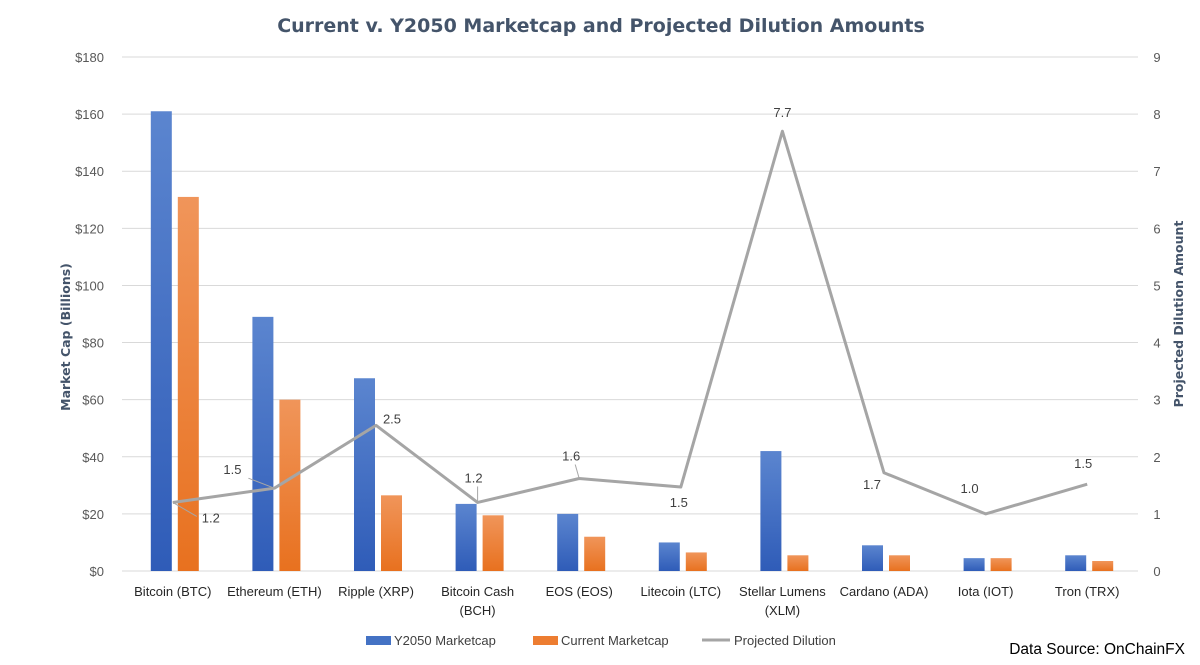  Describe the element at coordinates (93, 400) in the screenshot. I see `y-tick-label: $60` at that location.